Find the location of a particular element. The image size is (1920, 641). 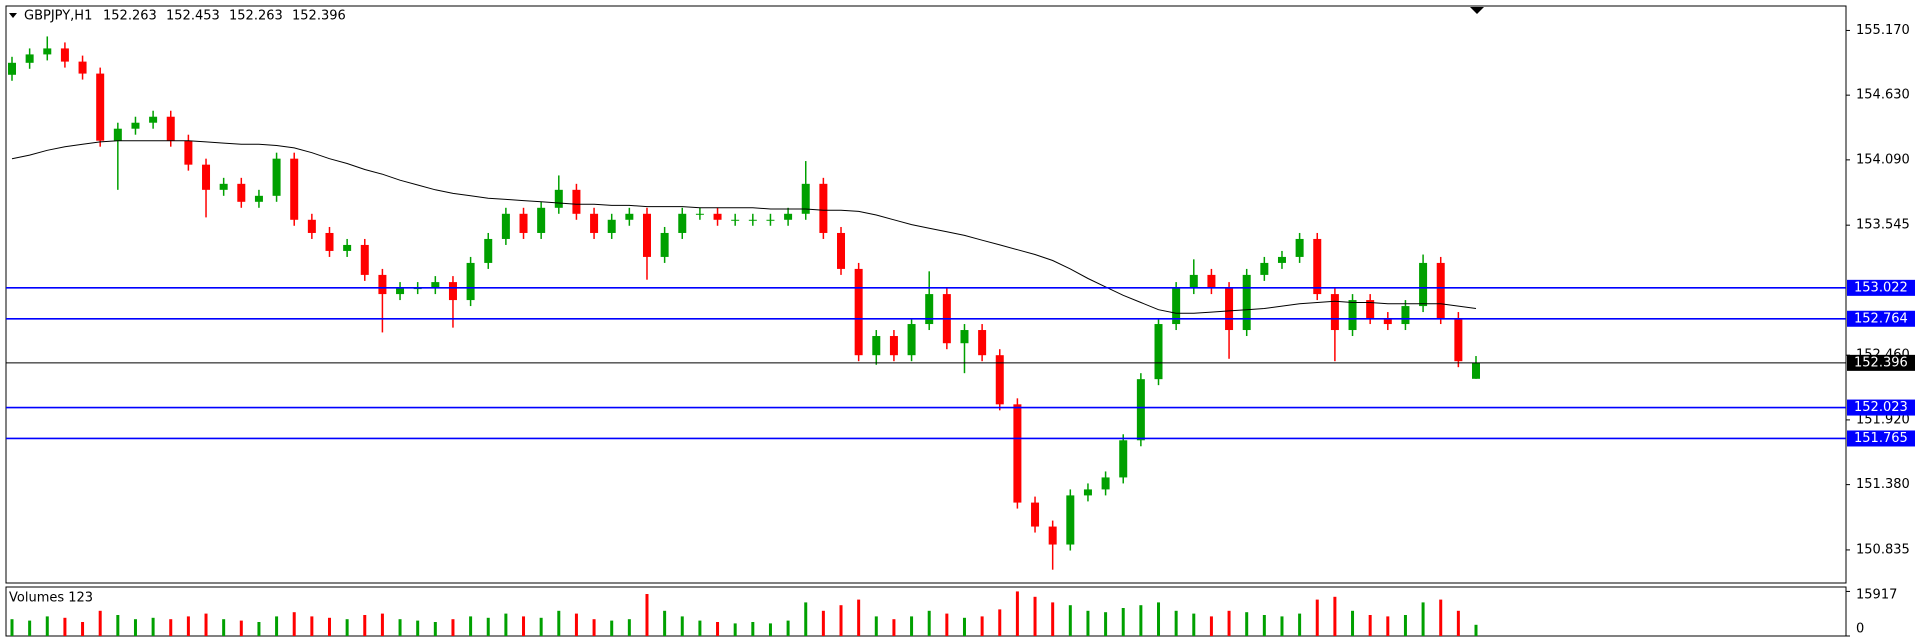

ohlc-open: 152.263 is located at coordinates (130, 16).